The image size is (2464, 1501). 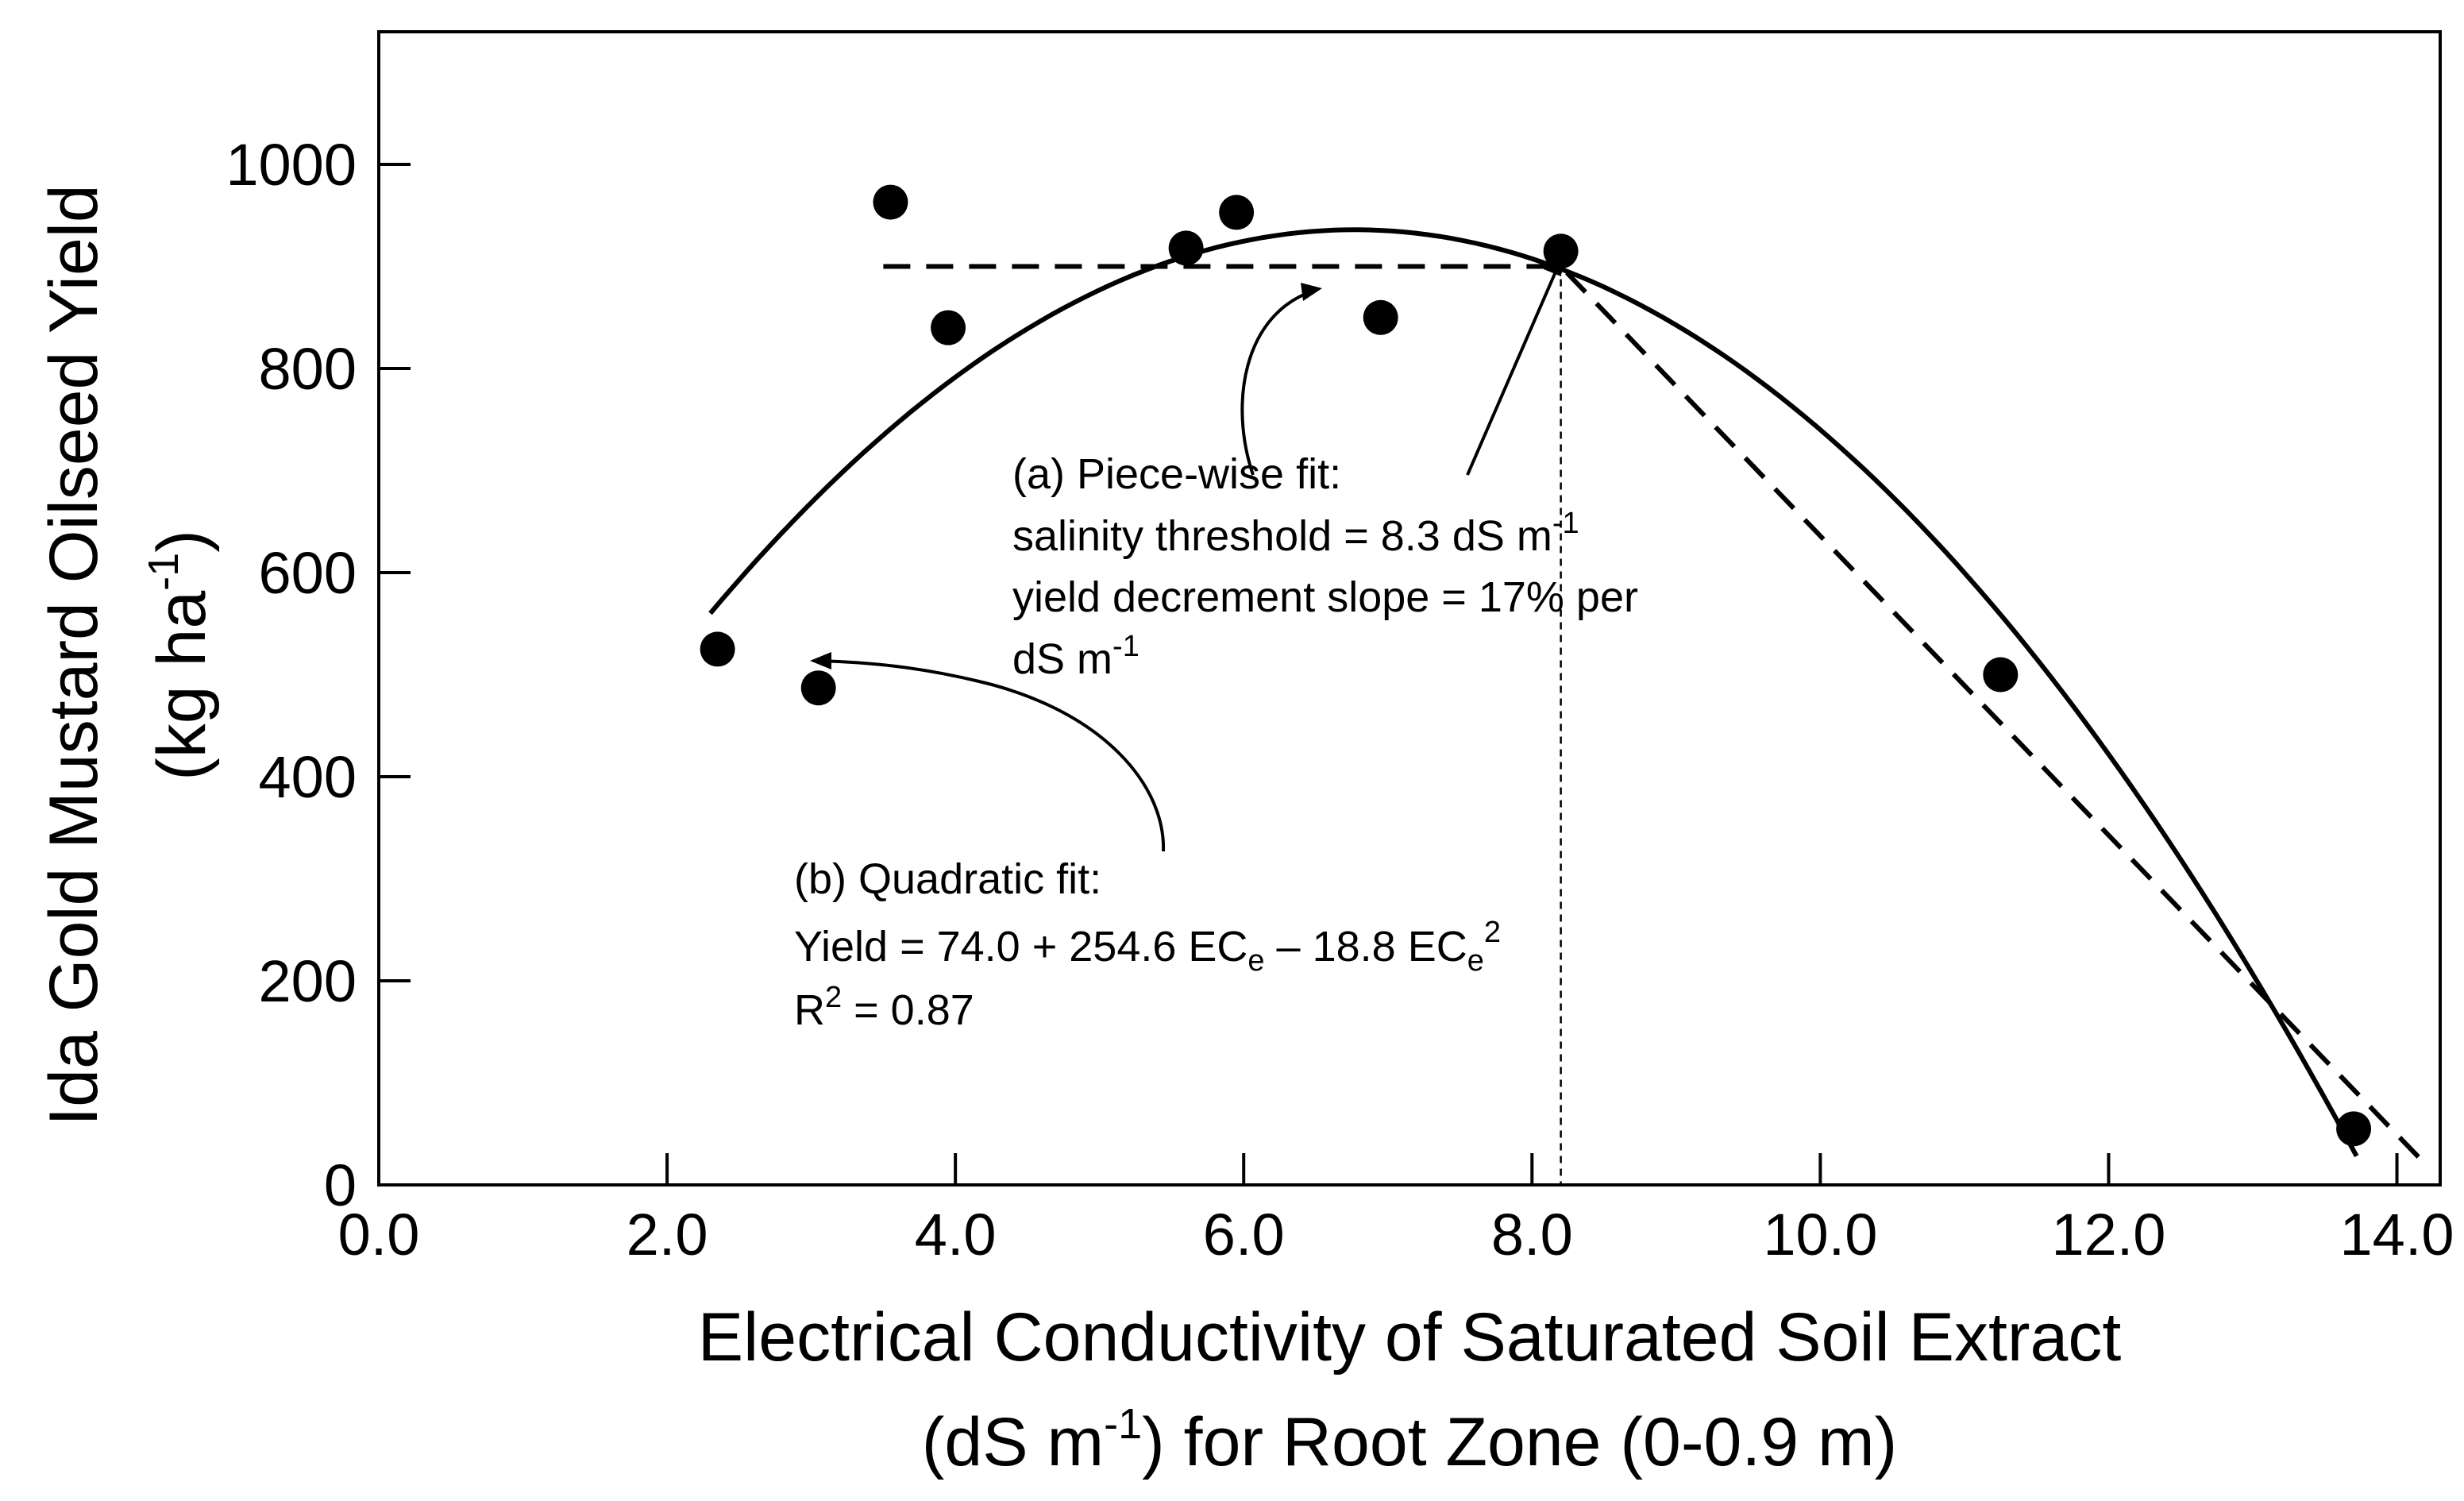 What do you see at coordinates (1325, 597) in the screenshot?
I see `annotation-a-line3: yield decrement slope = 17% per` at bounding box center [1325, 597].